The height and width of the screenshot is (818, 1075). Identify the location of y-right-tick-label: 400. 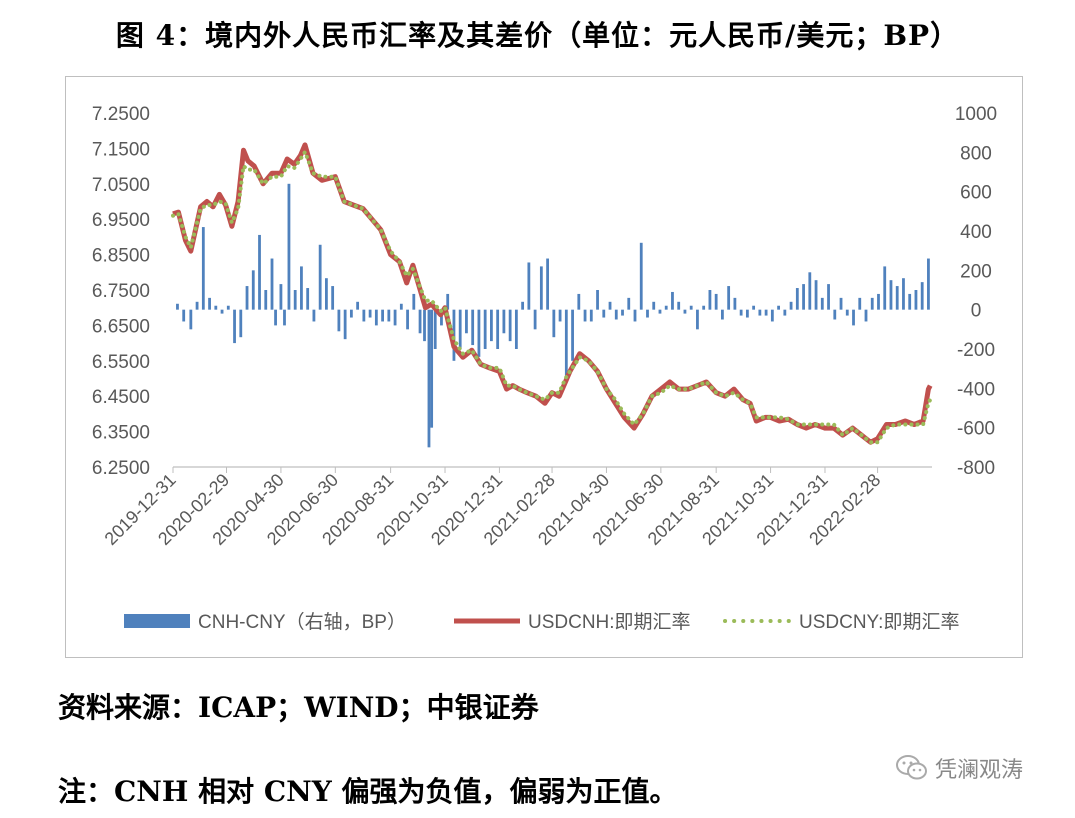
(976, 232).